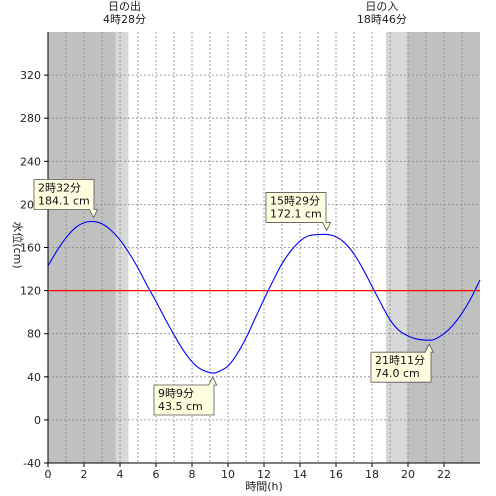 Image resolution: width=496 pixels, height=496 pixels. I want to click on y-axis-label: 水位(cm), so click(18, 244).